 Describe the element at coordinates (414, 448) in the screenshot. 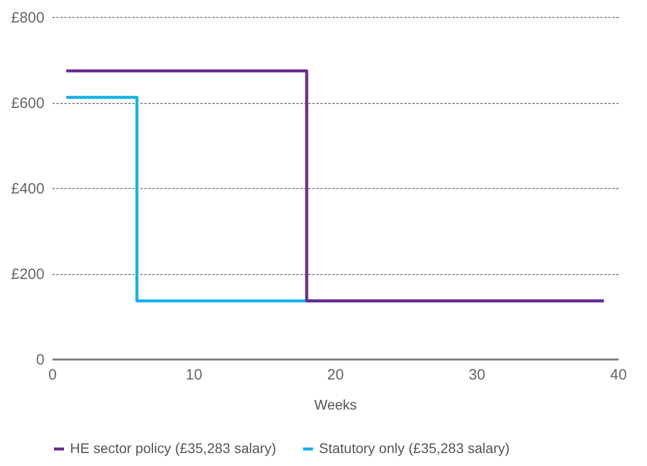

I see `legend-label: Statutory only (£35,283 salary)` at that location.